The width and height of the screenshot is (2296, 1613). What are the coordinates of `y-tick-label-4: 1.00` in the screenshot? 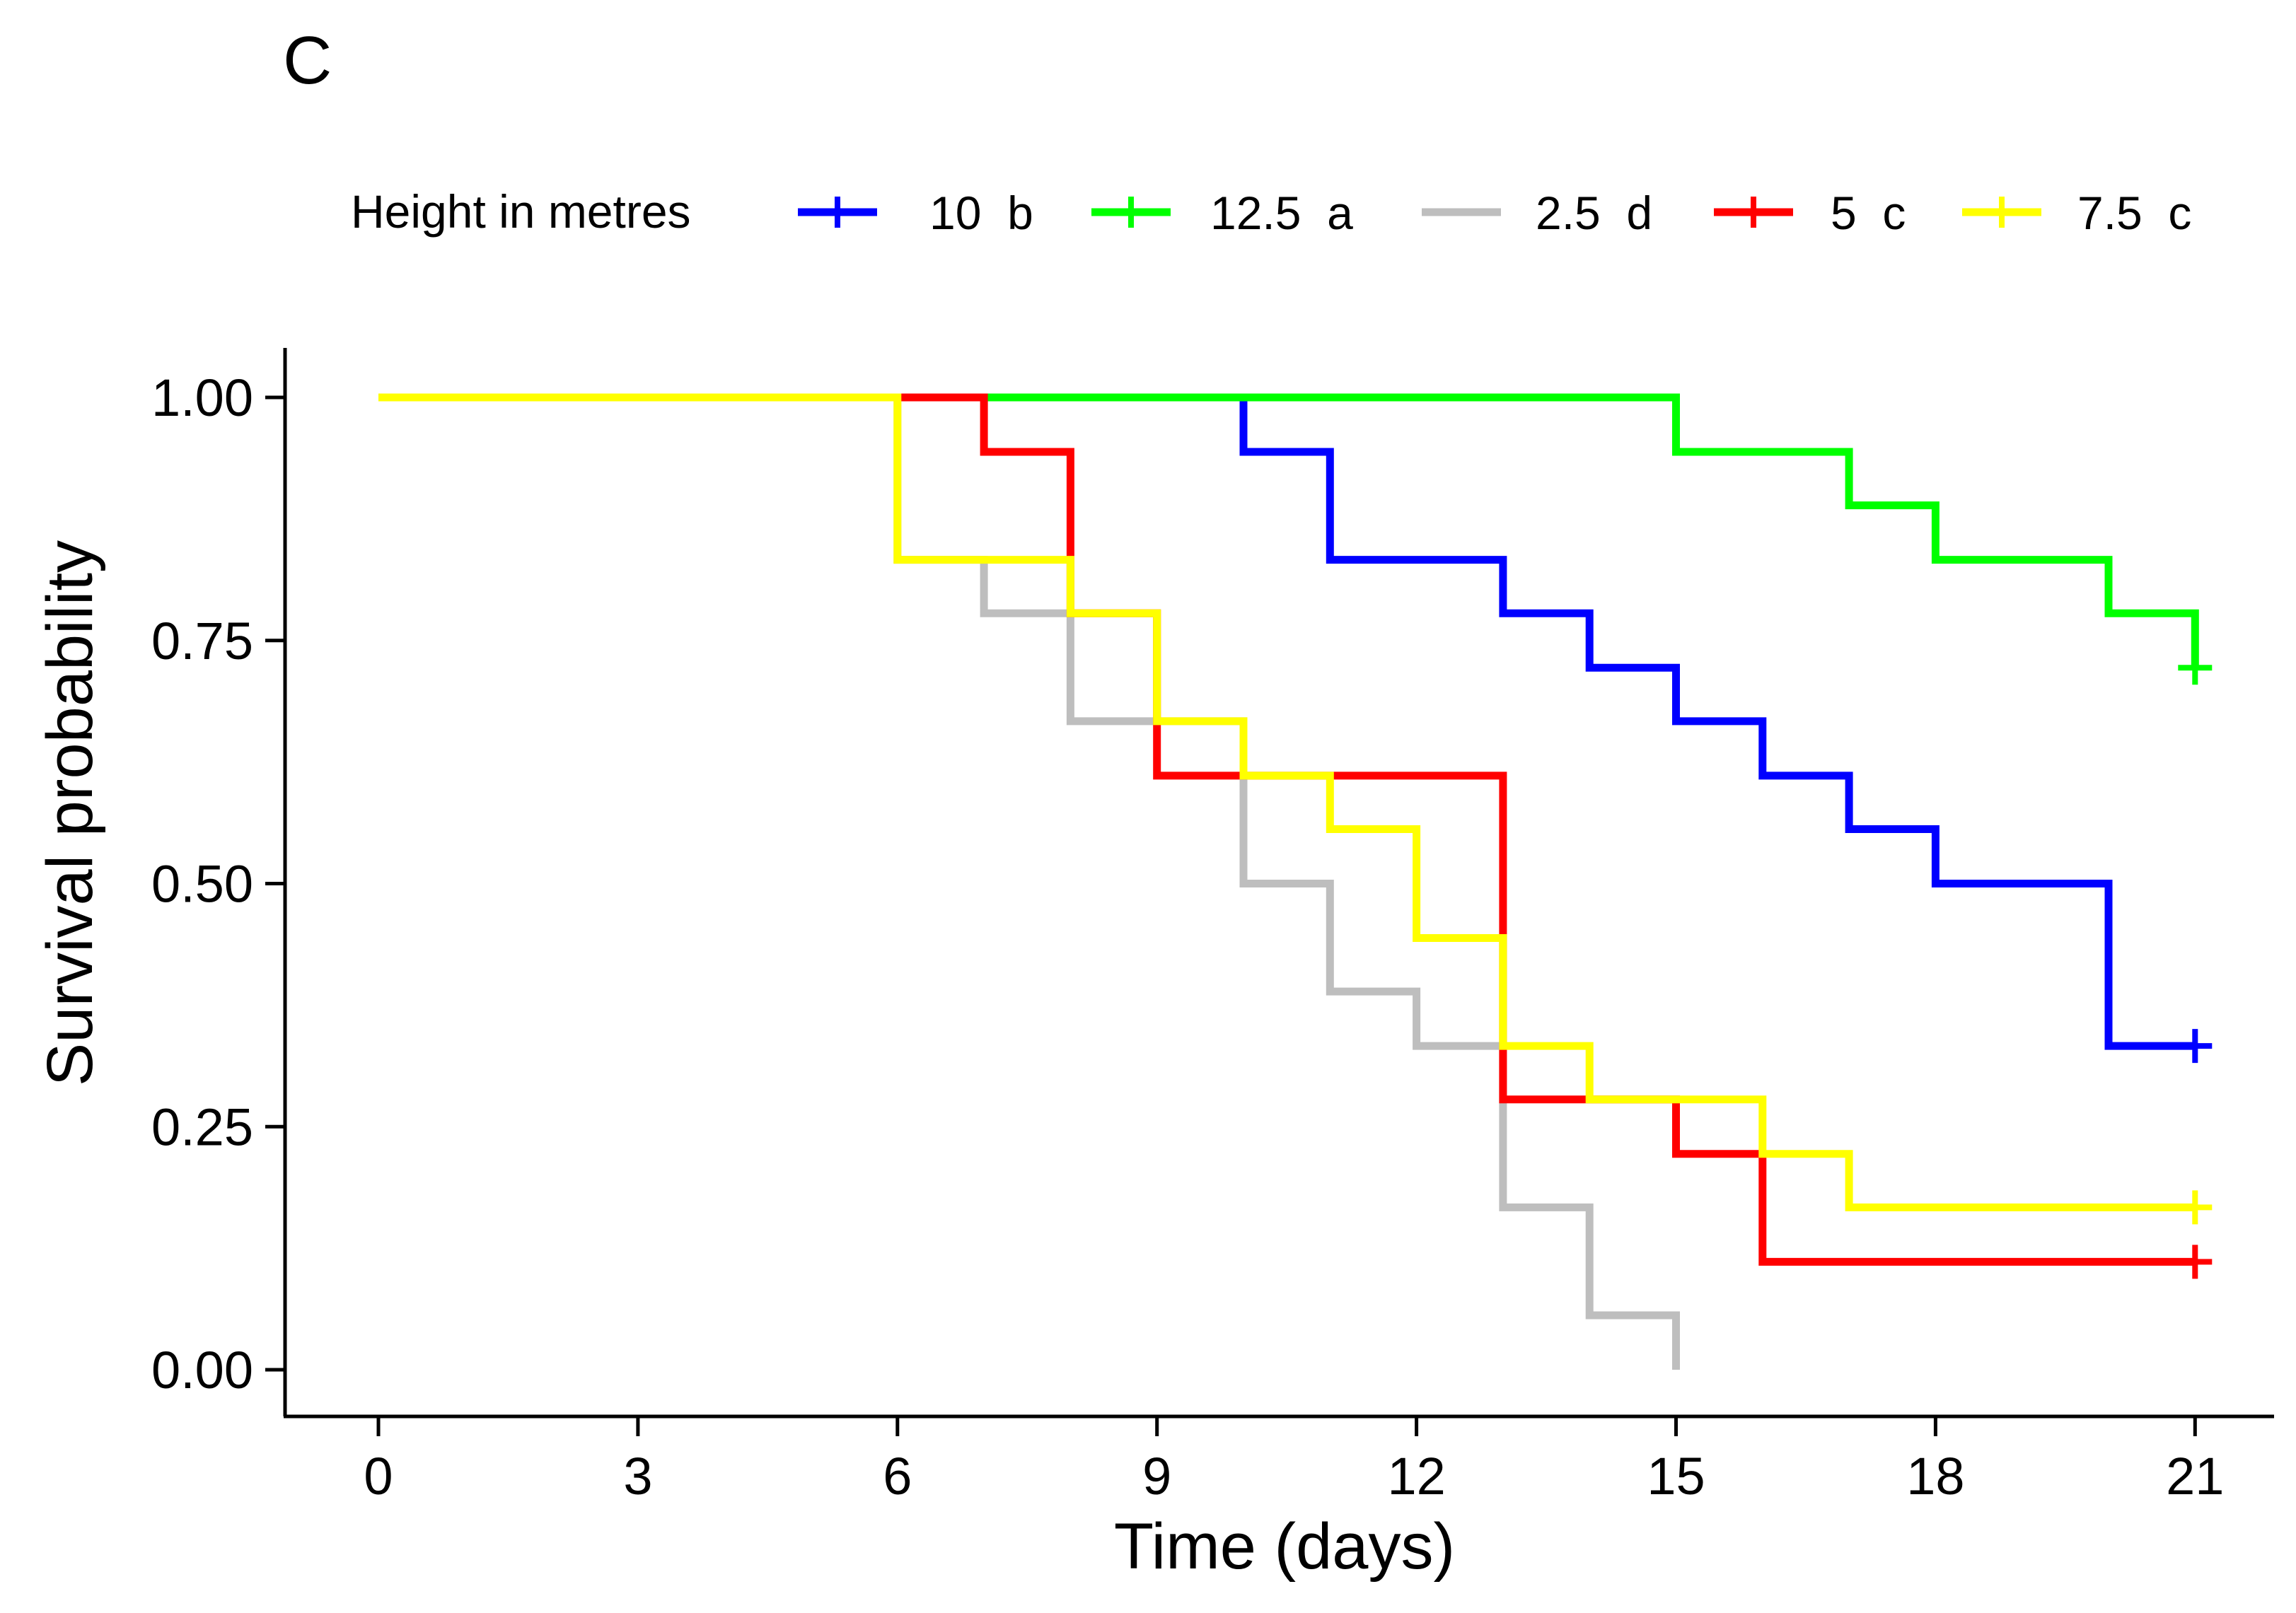 It's located at (202, 397).